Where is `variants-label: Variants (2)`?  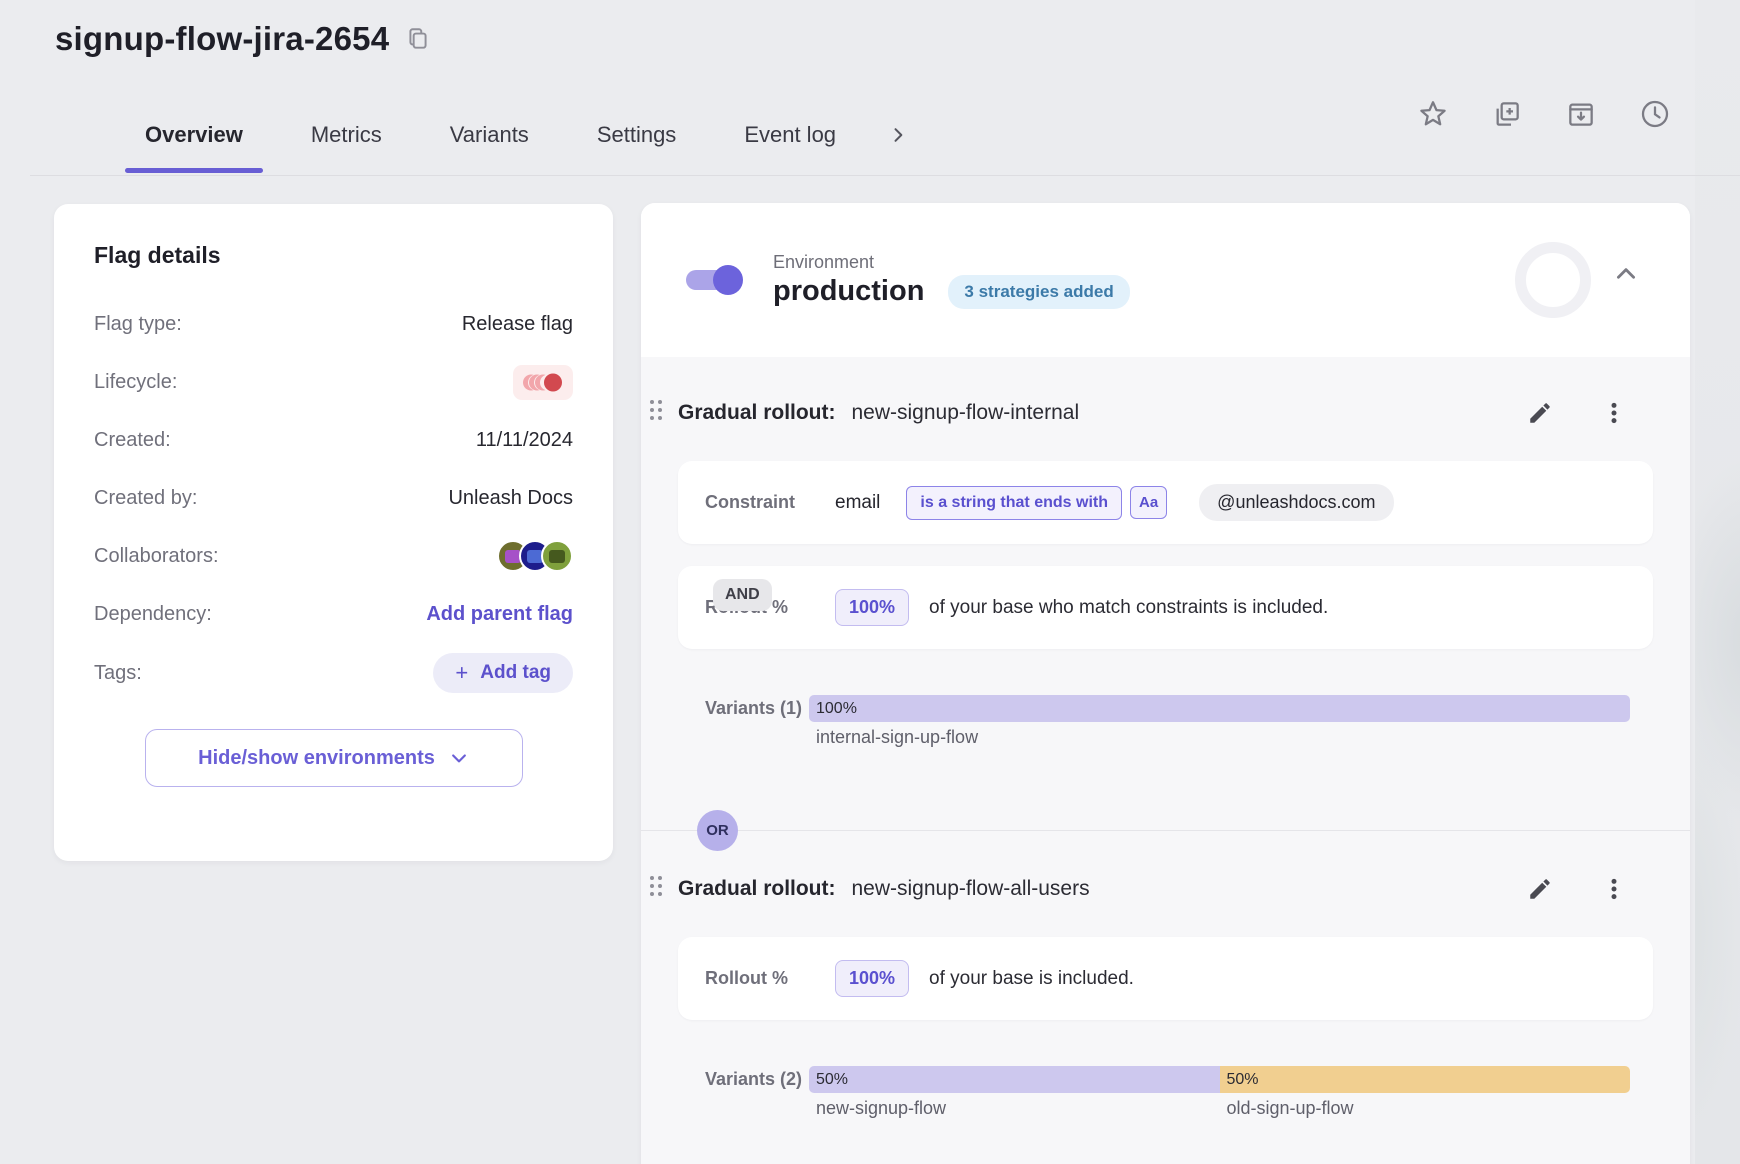 variants-label: Variants (2) is located at coordinates (754, 1079).